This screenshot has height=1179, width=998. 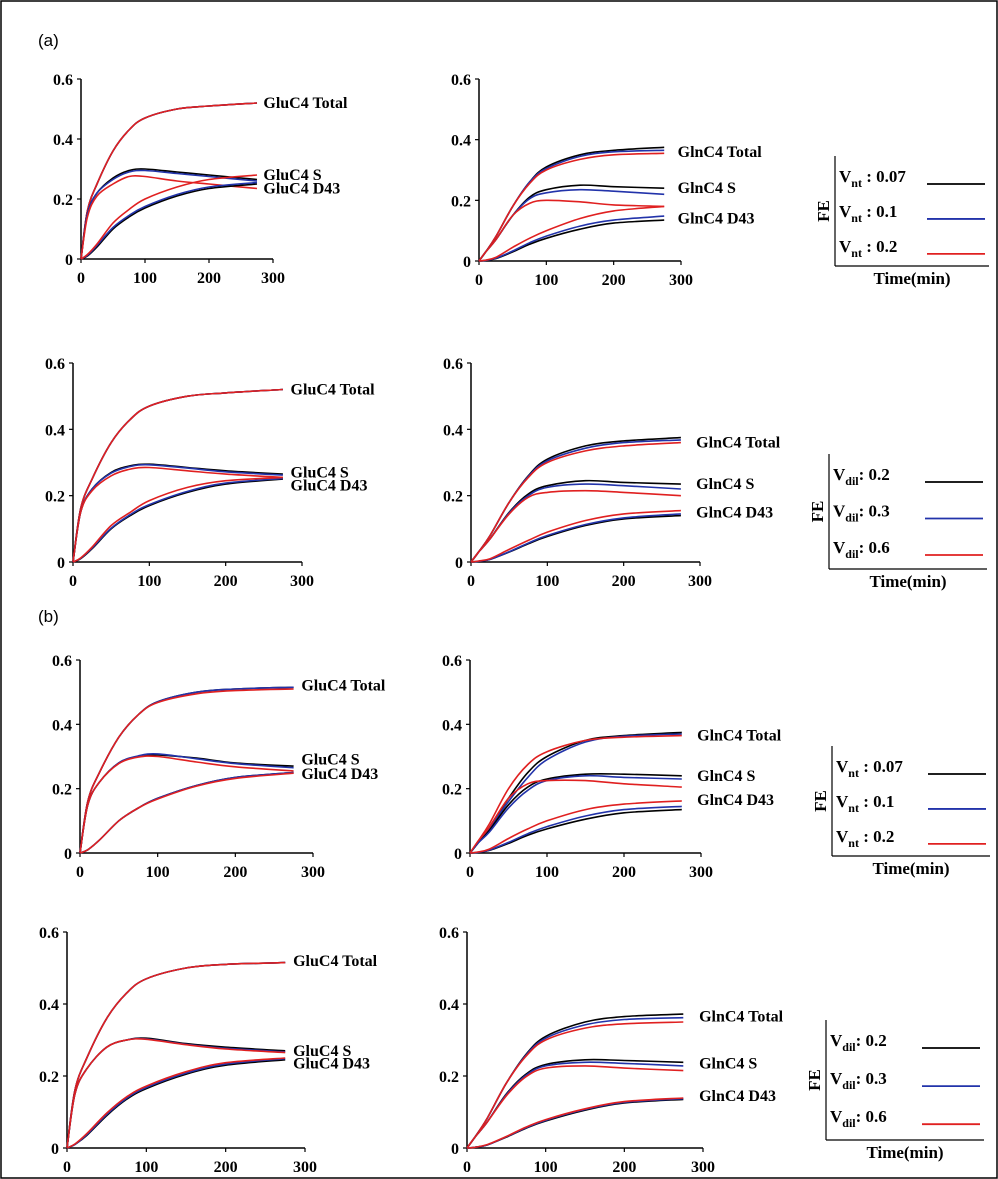 What do you see at coordinates (897, 522) in the screenshot?
I see `legend-2: FE Time(min) Vdil: 0.2 Vdil: 0.3 Vdil: 0.6` at bounding box center [897, 522].